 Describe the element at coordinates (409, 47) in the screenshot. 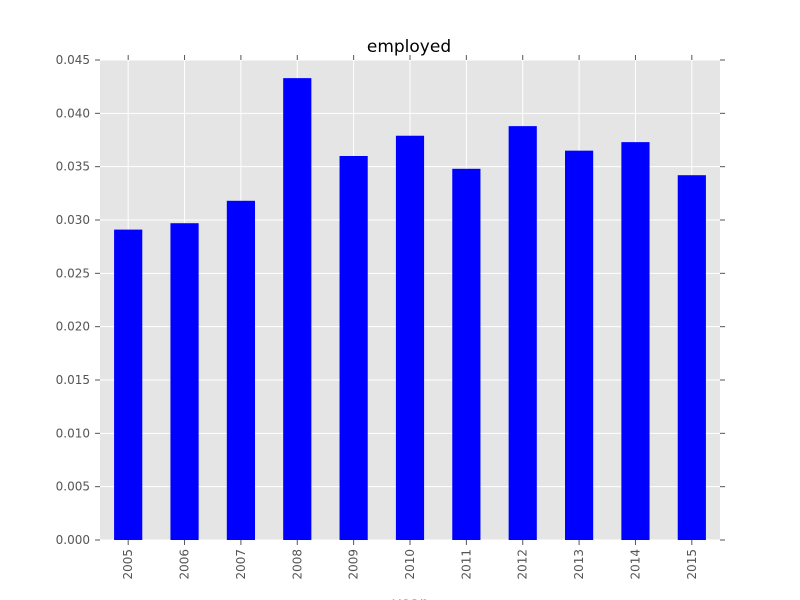

I see `chart-title: employed` at that location.